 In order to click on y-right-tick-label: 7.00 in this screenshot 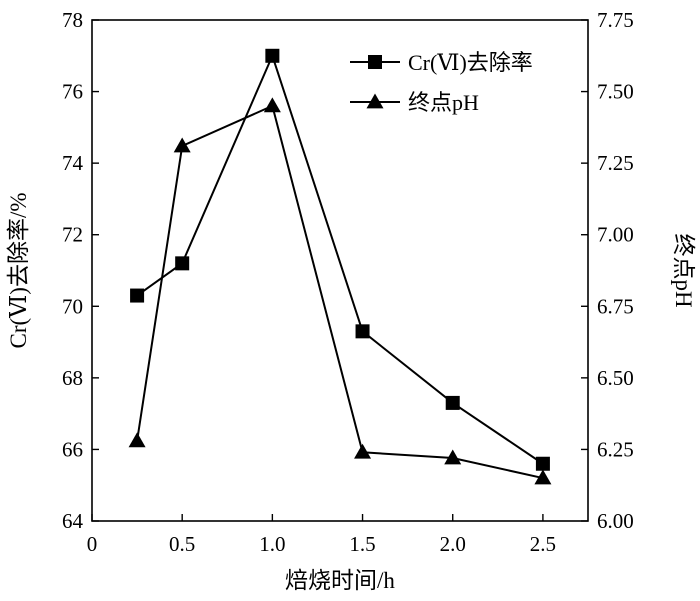, I will do `click(615, 235)`.